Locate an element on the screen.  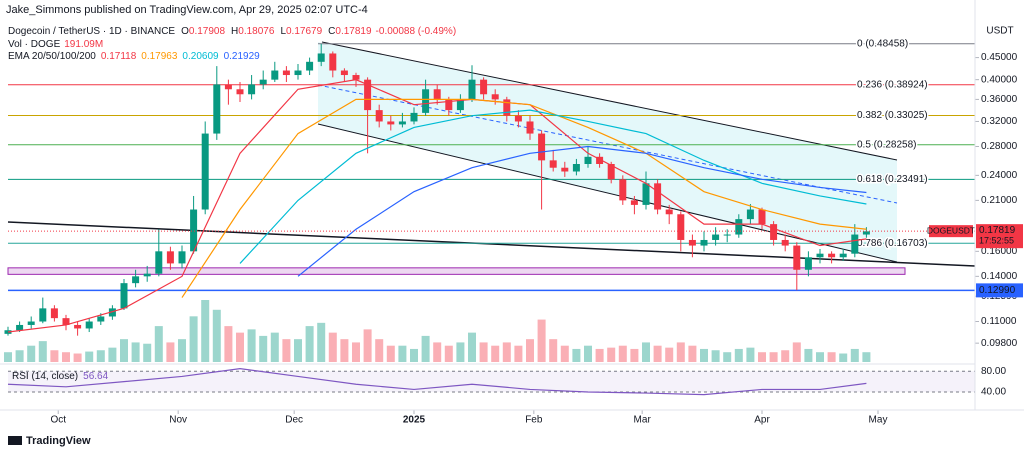
channel-upper is located at coordinates (609, 101).